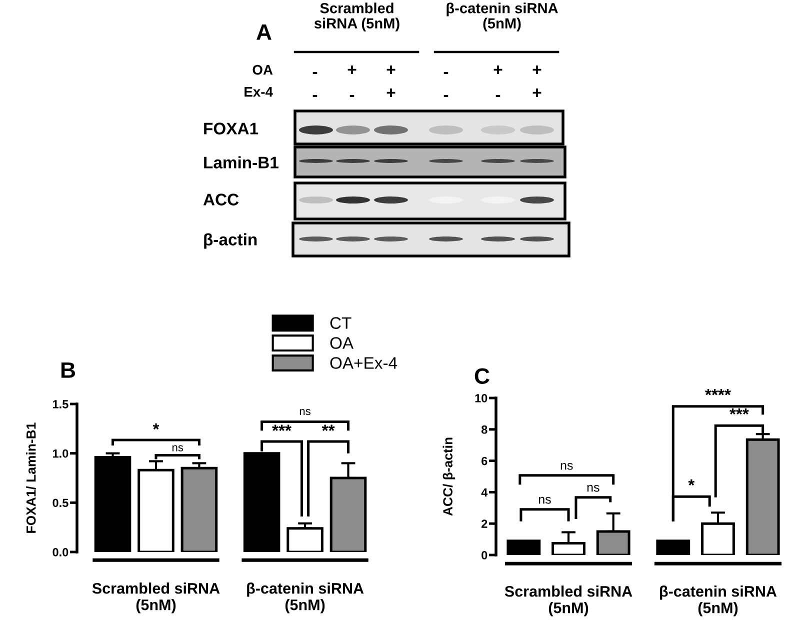 This screenshot has width=786, height=624. I want to click on y-tick-label: 1.0, so click(60, 453).